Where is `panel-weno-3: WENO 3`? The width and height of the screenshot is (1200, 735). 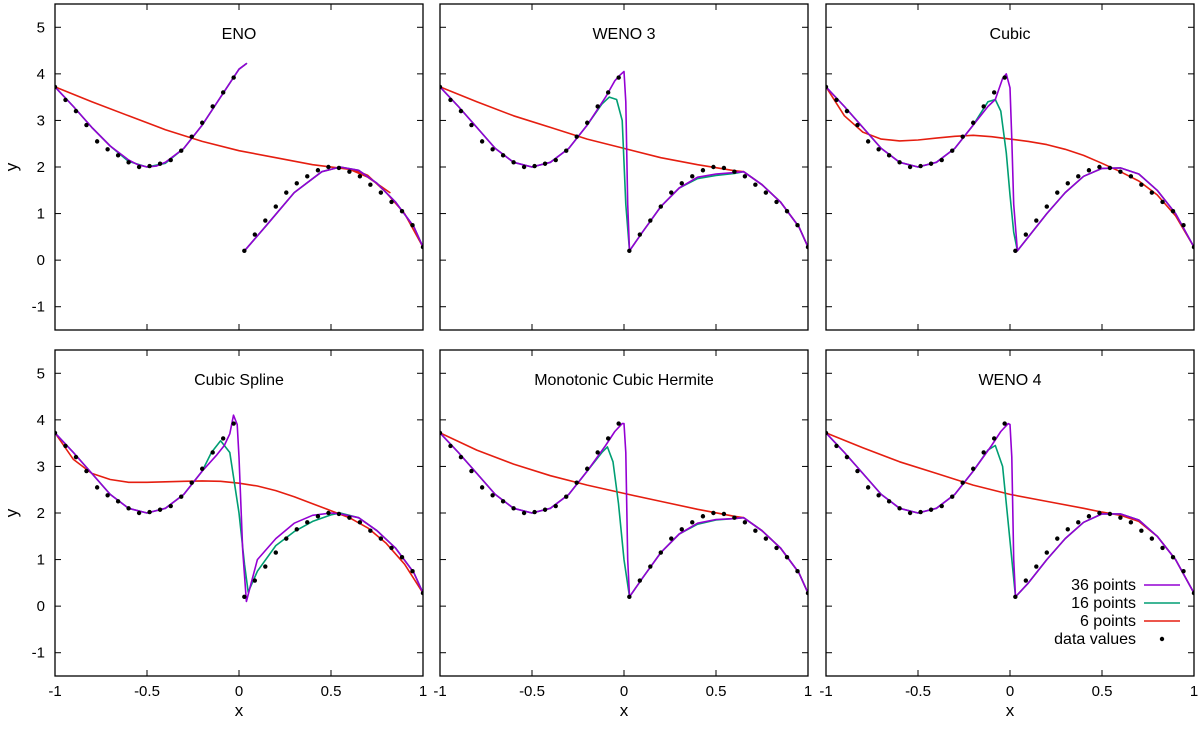 panel-weno-3: WENO 3 is located at coordinates (624, 167).